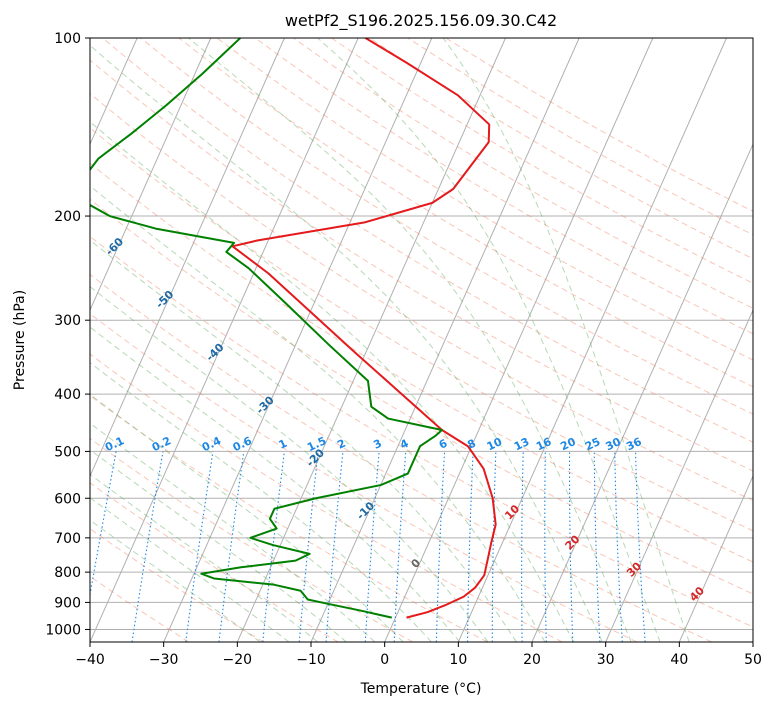 Image resolution: width=775 pixels, height=708 pixels. What do you see at coordinates (421, 21) in the screenshot?
I see `chart-title: wetPf2_S196.2025.156.09.30.C42` at bounding box center [421, 21].